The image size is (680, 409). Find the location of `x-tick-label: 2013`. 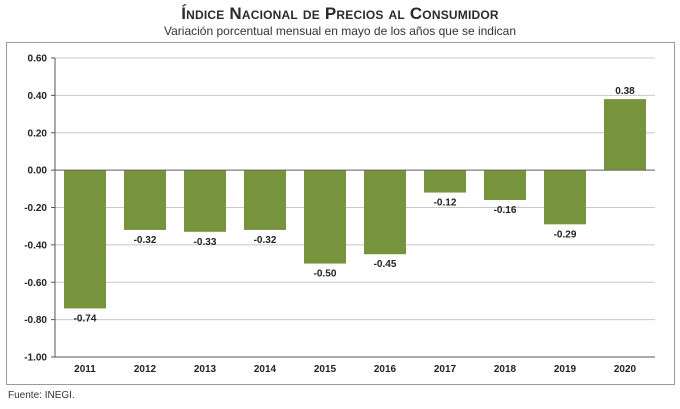

x-tick-label: 2013 is located at coordinates (205, 369).